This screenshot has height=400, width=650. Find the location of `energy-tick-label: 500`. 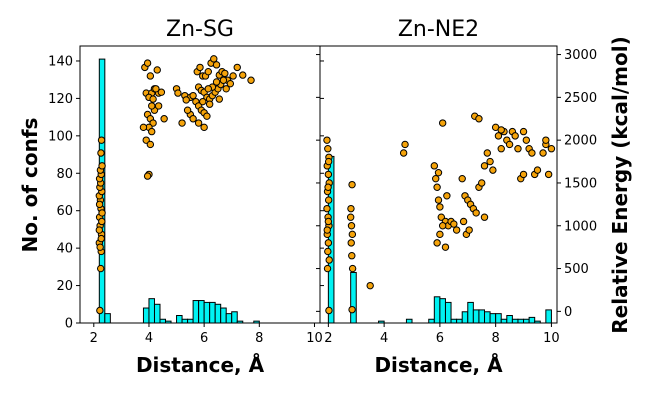

energy-tick-label: 500 is located at coordinates (576, 269).